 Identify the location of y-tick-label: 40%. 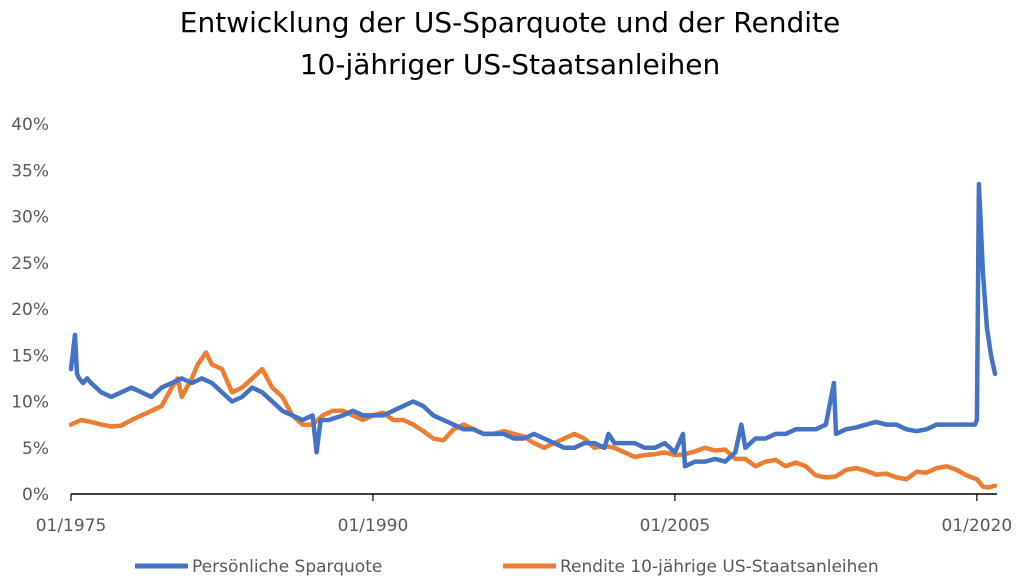
(30, 125).